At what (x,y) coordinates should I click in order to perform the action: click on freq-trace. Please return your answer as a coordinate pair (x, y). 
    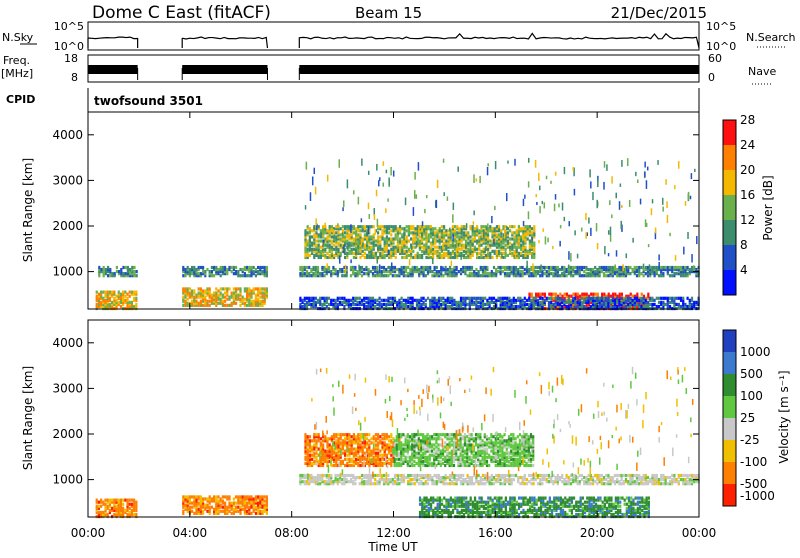
    Looking at the image, I should click on (113, 69).